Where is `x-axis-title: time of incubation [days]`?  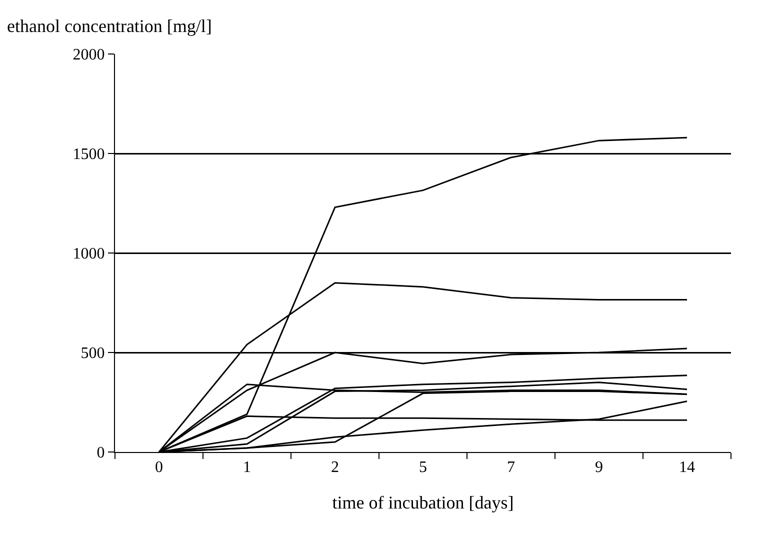
x-axis-title: time of incubation [days] is located at coordinates (423, 502).